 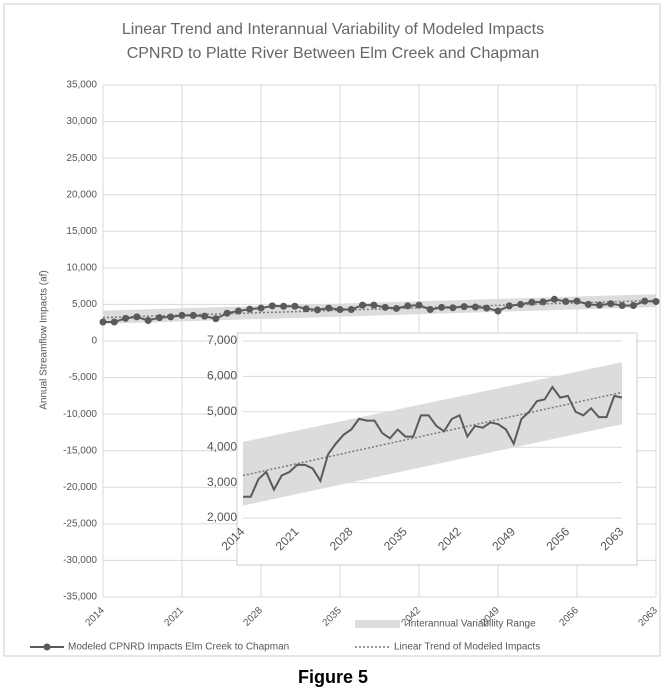 What do you see at coordinates (81, 85) in the screenshot?
I see `y-tick-label: 35,000` at bounding box center [81, 85].